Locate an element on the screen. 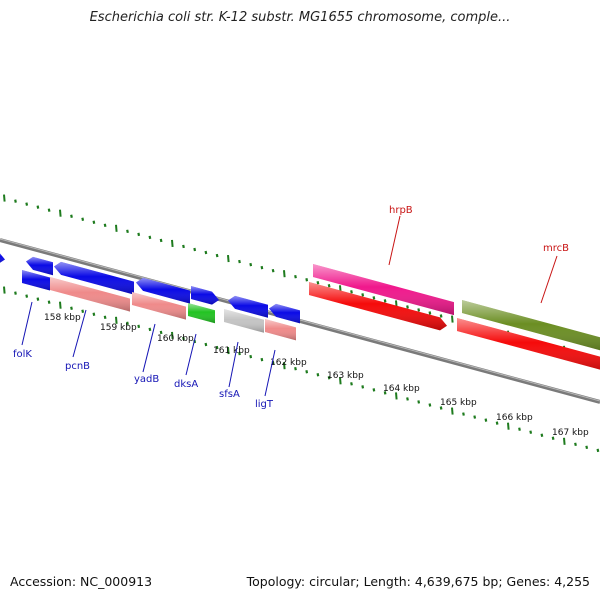  gene-label-ligT: ligT is located at coordinates (264, 404).